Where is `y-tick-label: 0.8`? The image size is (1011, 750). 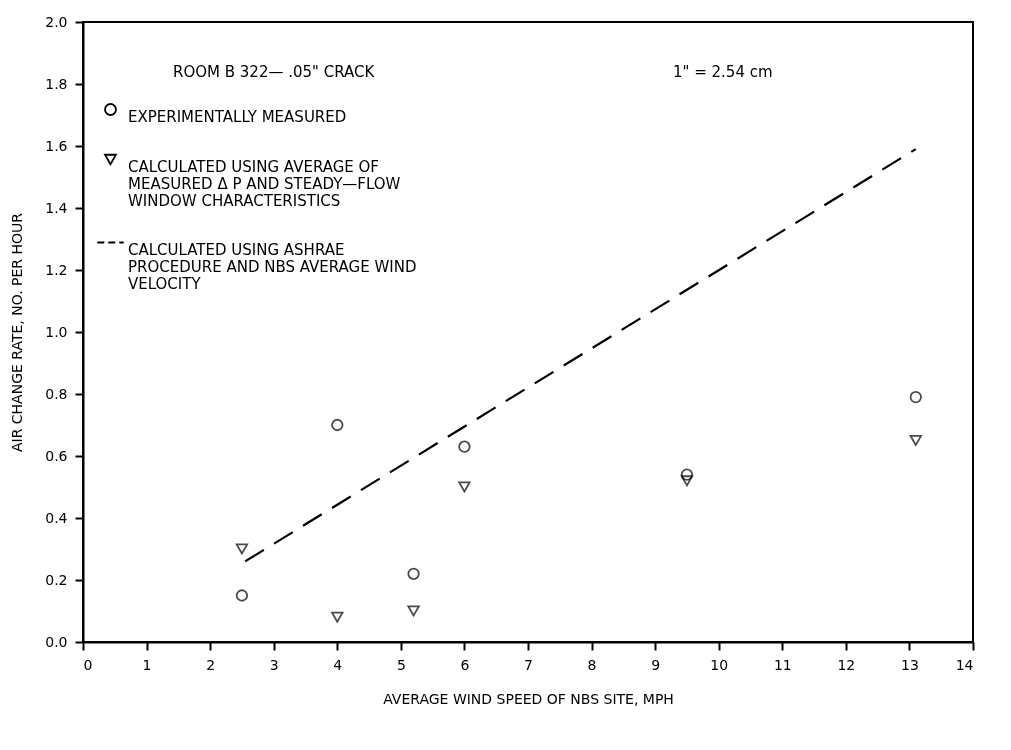 y-tick-label: 0.8 is located at coordinates (56, 393).